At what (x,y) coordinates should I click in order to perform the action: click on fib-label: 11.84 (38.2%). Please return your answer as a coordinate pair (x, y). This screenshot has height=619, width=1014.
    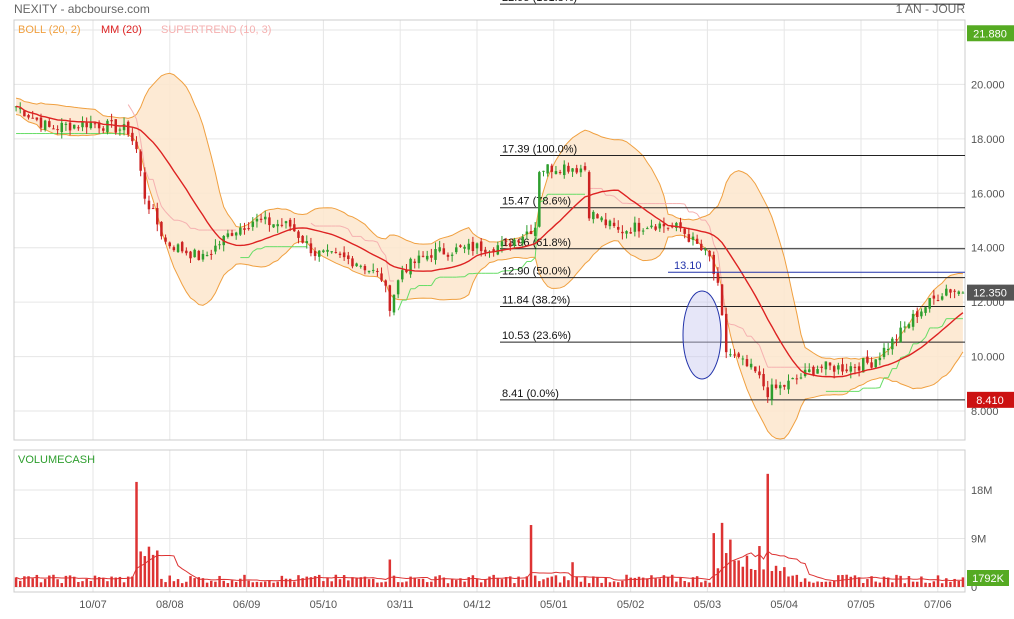
    Looking at the image, I should click on (536, 300).